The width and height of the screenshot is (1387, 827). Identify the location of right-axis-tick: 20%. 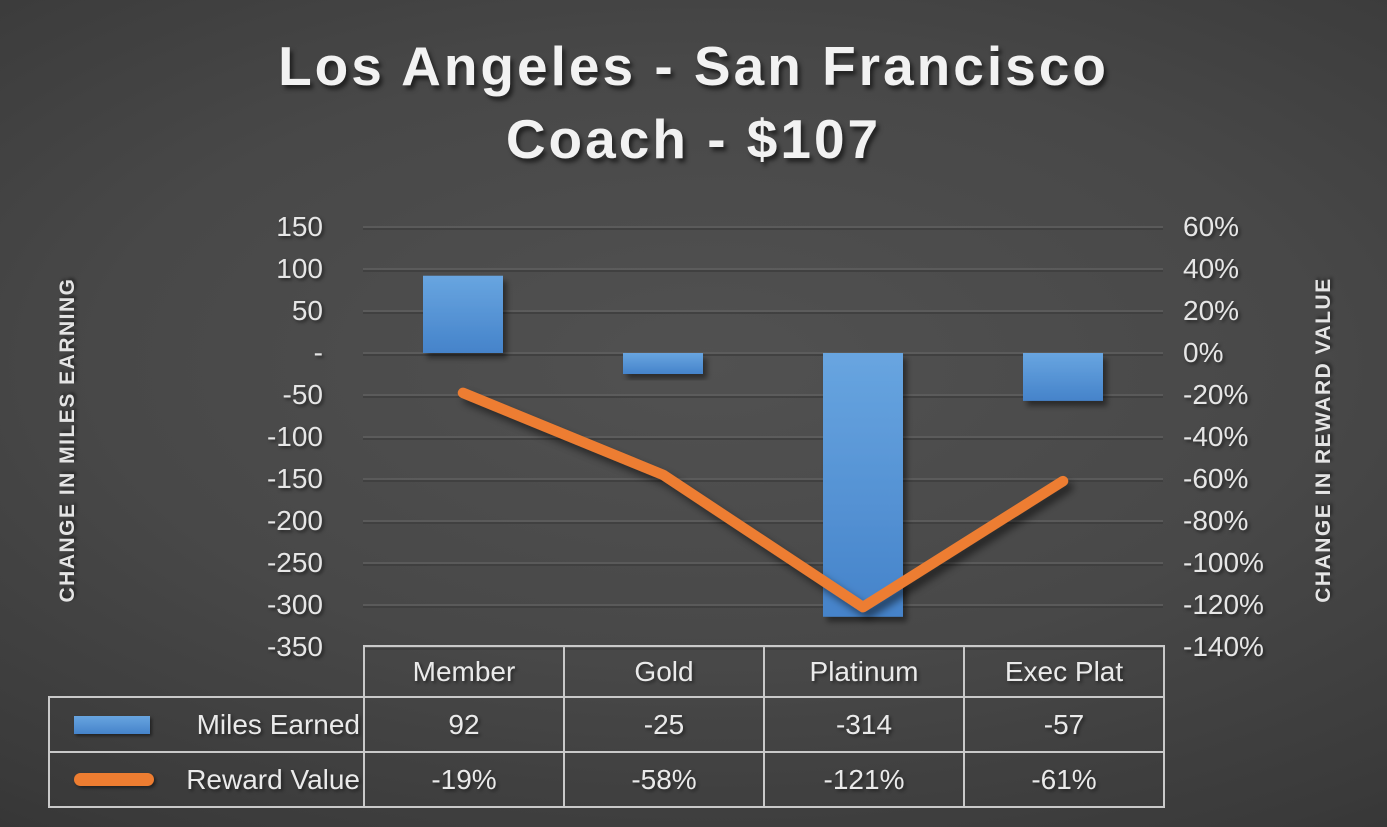
(1211, 310).